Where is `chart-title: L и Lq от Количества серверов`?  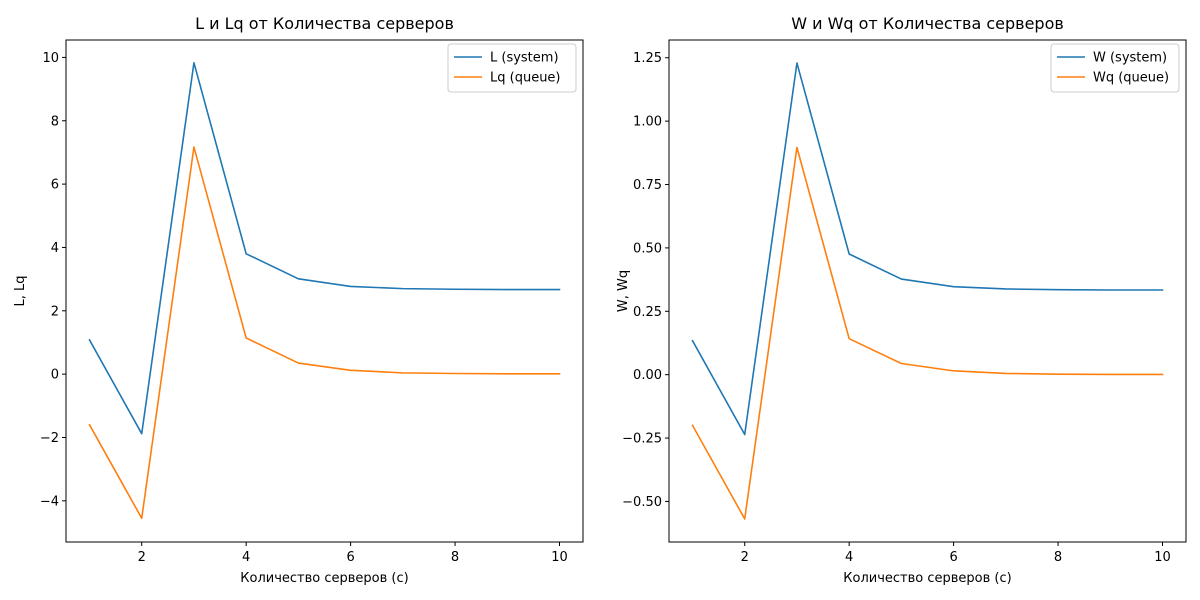
chart-title: L и Lq от Количества серверов is located at coordinates (324, 23).